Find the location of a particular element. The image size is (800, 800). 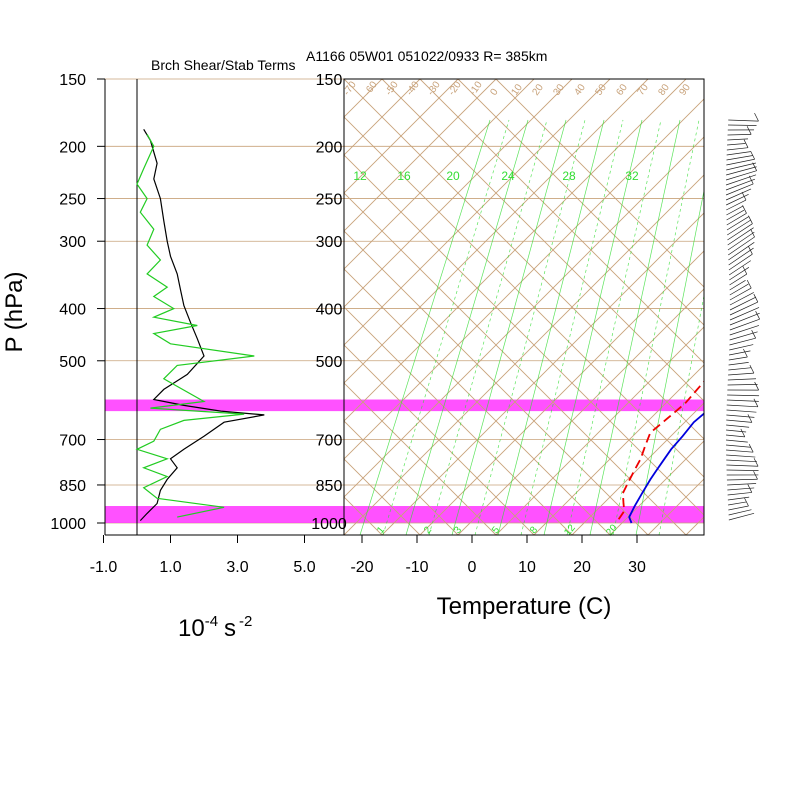

left-x-label-unit: s is located at coordinates (230, 628).